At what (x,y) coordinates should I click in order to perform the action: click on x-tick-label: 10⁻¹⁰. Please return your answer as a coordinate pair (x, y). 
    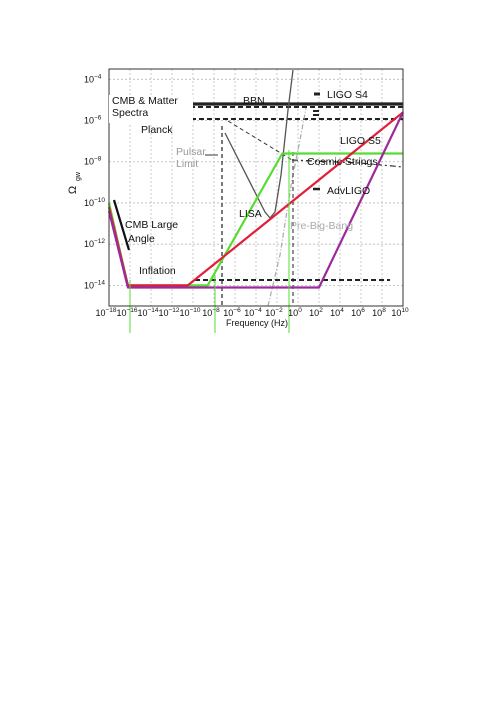
    Looking at the image, I should click on (189, 312).